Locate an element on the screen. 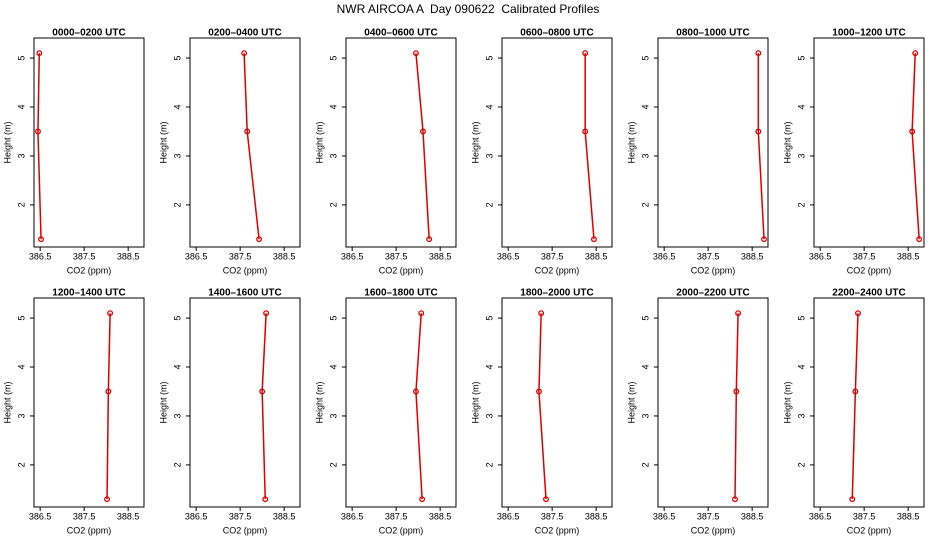  panel-title: 2000–2200 UTC is located at coordinates (712, 293).